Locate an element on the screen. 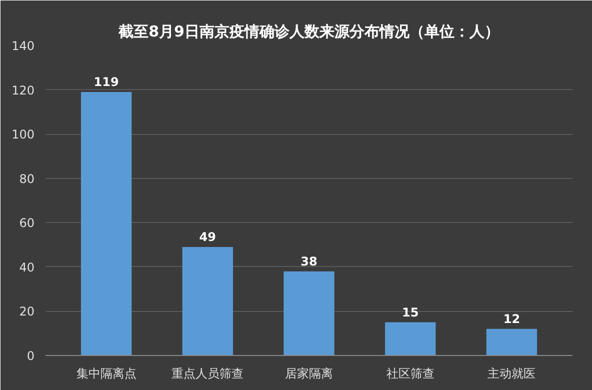 Image resolution: width=592 pixels, height=390 pixels. x-tick-label: 社区筛查 is located at coordinates (410, 373).